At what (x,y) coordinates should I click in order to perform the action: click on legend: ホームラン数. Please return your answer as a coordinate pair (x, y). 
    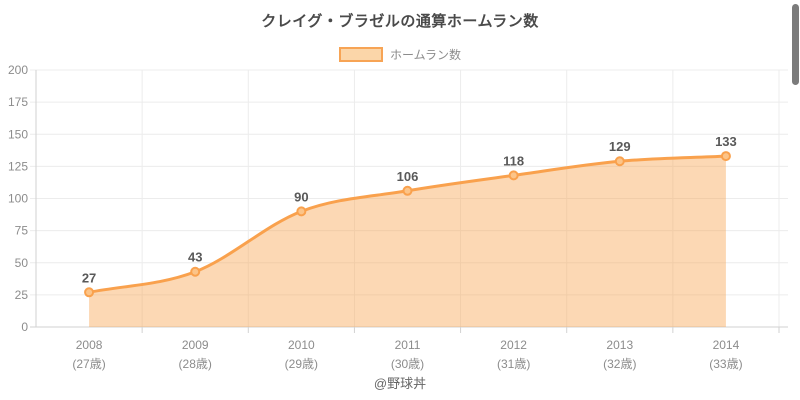
    Looking at the image, I should click on (400, 54).